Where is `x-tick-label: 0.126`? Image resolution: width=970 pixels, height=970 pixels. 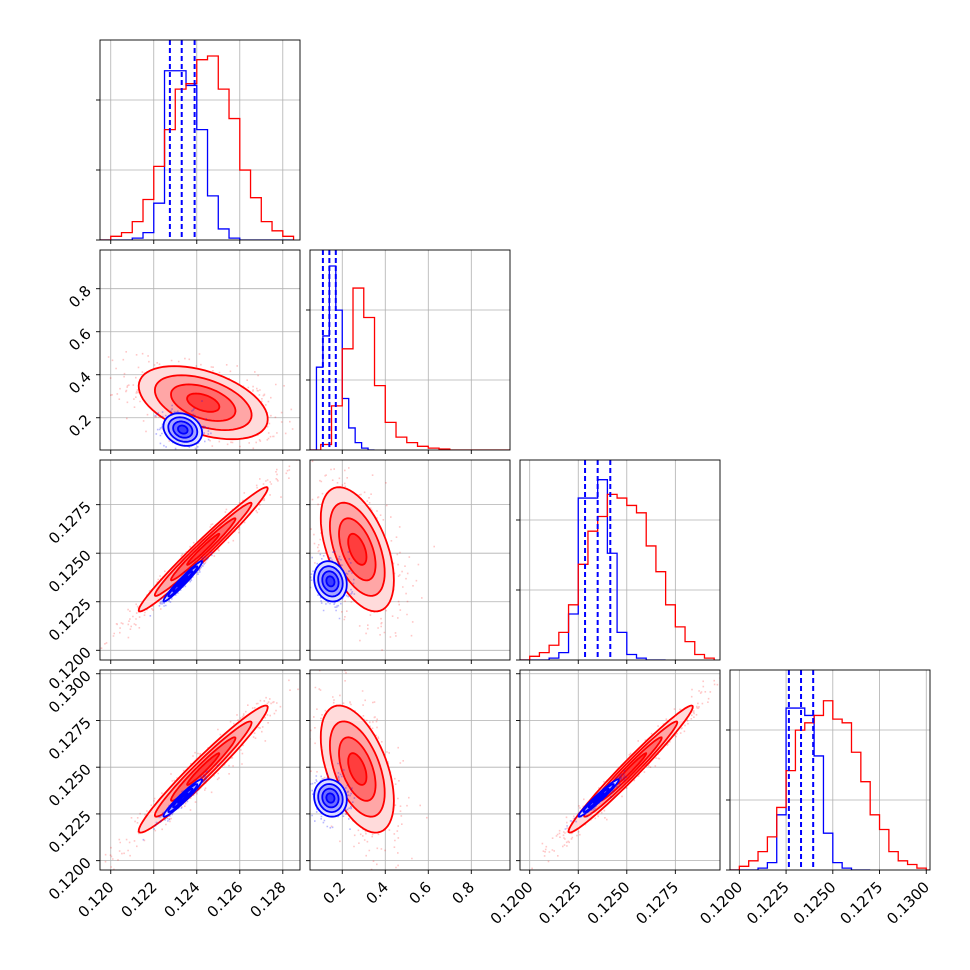
x-tick-label: 0.126 is located at coordinates (225, 899).